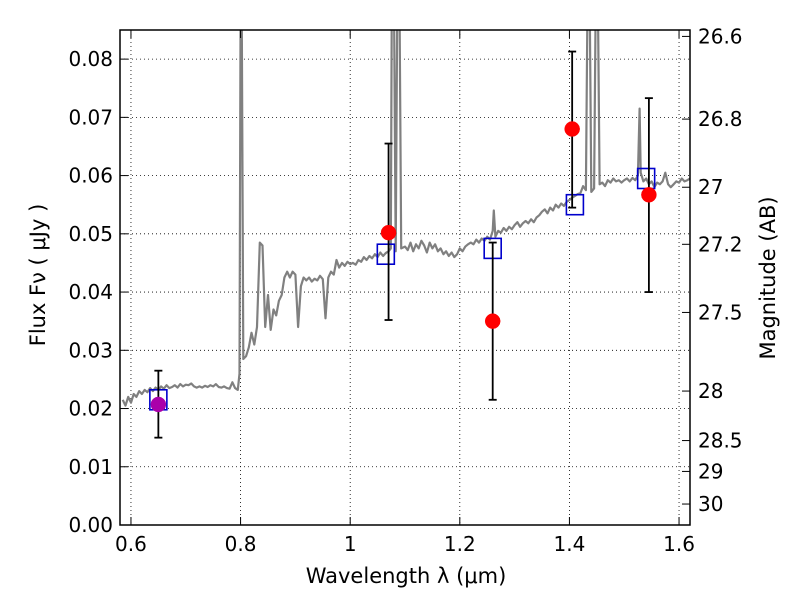 The image size is (800, 600). I want to click on y2-tick-label: 26.8, so click(720, 119).